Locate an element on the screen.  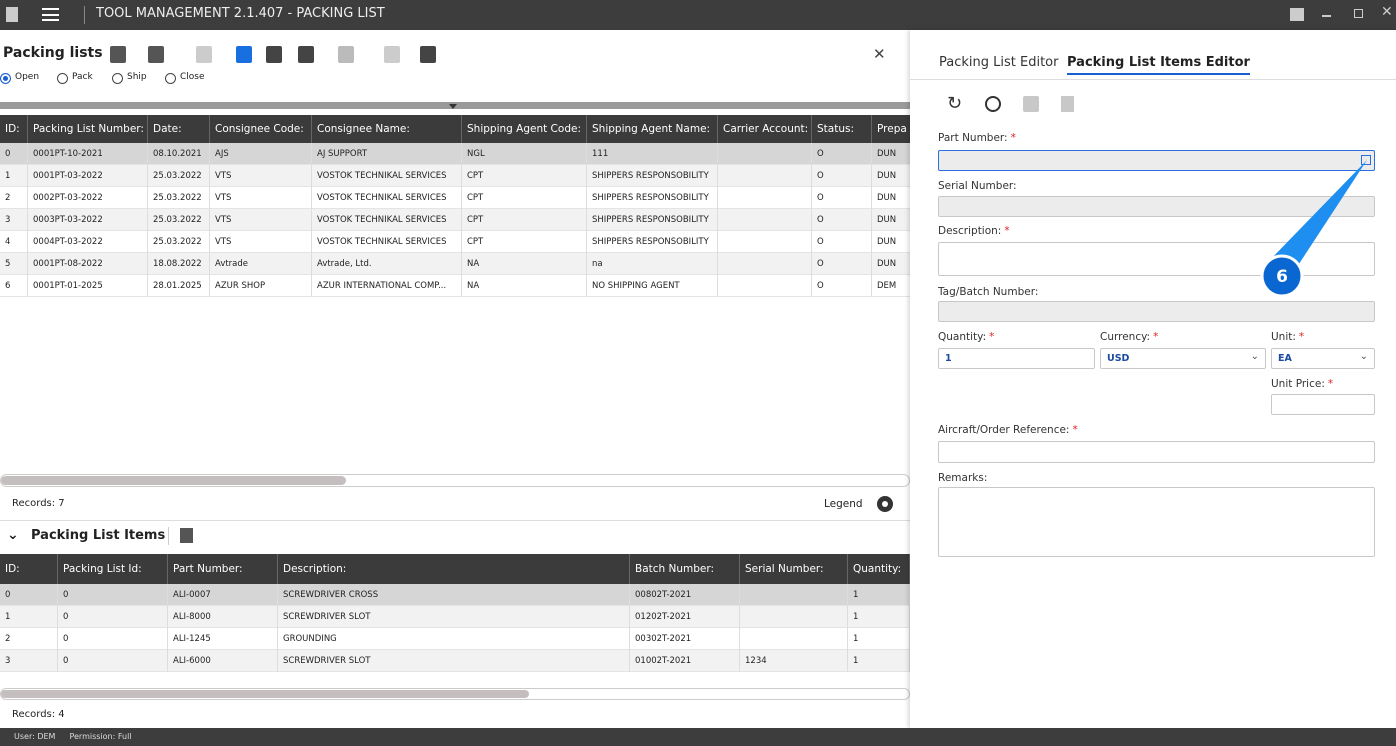
column-header: Carrier Account: is located at coordinates (765, 129).